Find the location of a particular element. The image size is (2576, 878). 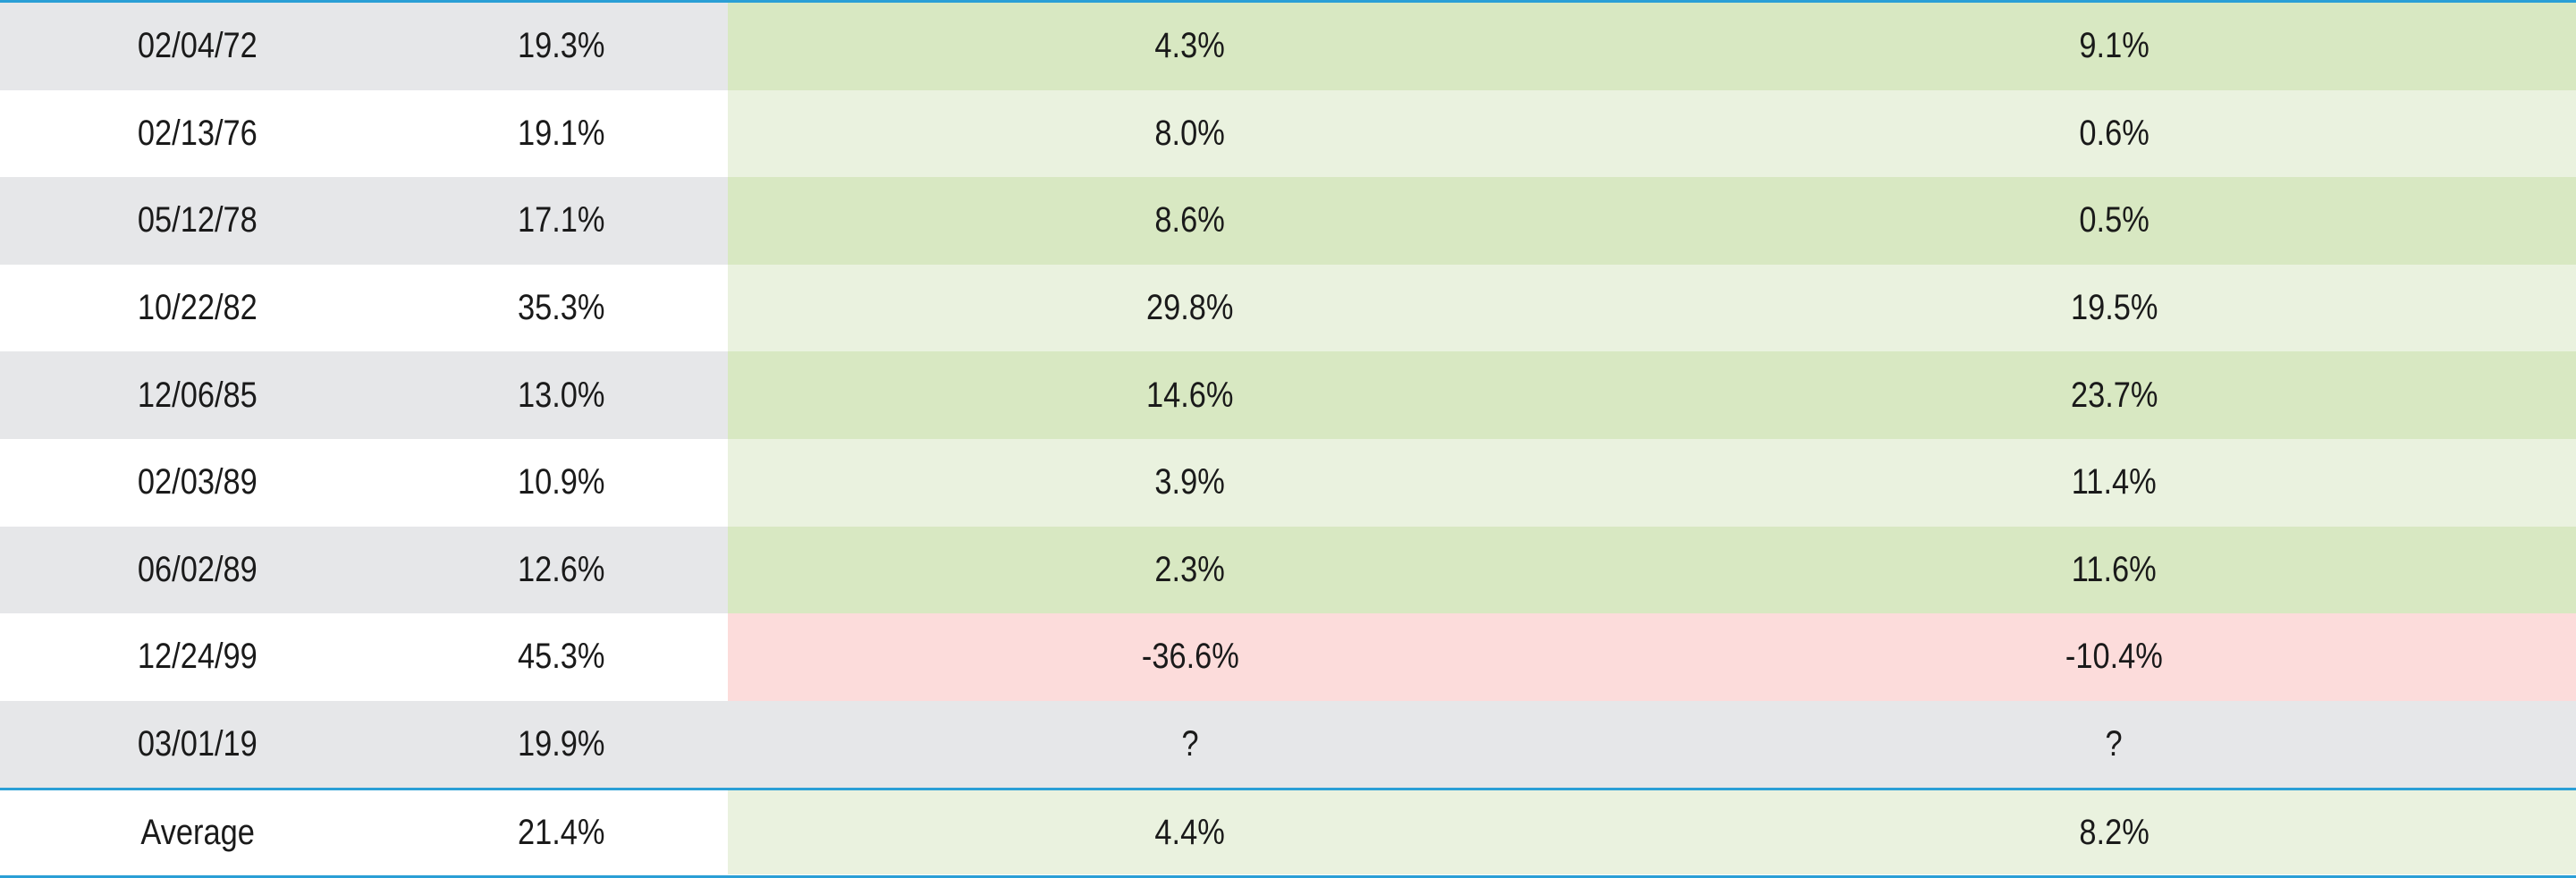

date-cell: 02/03/89 is located at coordinates (198, 482).